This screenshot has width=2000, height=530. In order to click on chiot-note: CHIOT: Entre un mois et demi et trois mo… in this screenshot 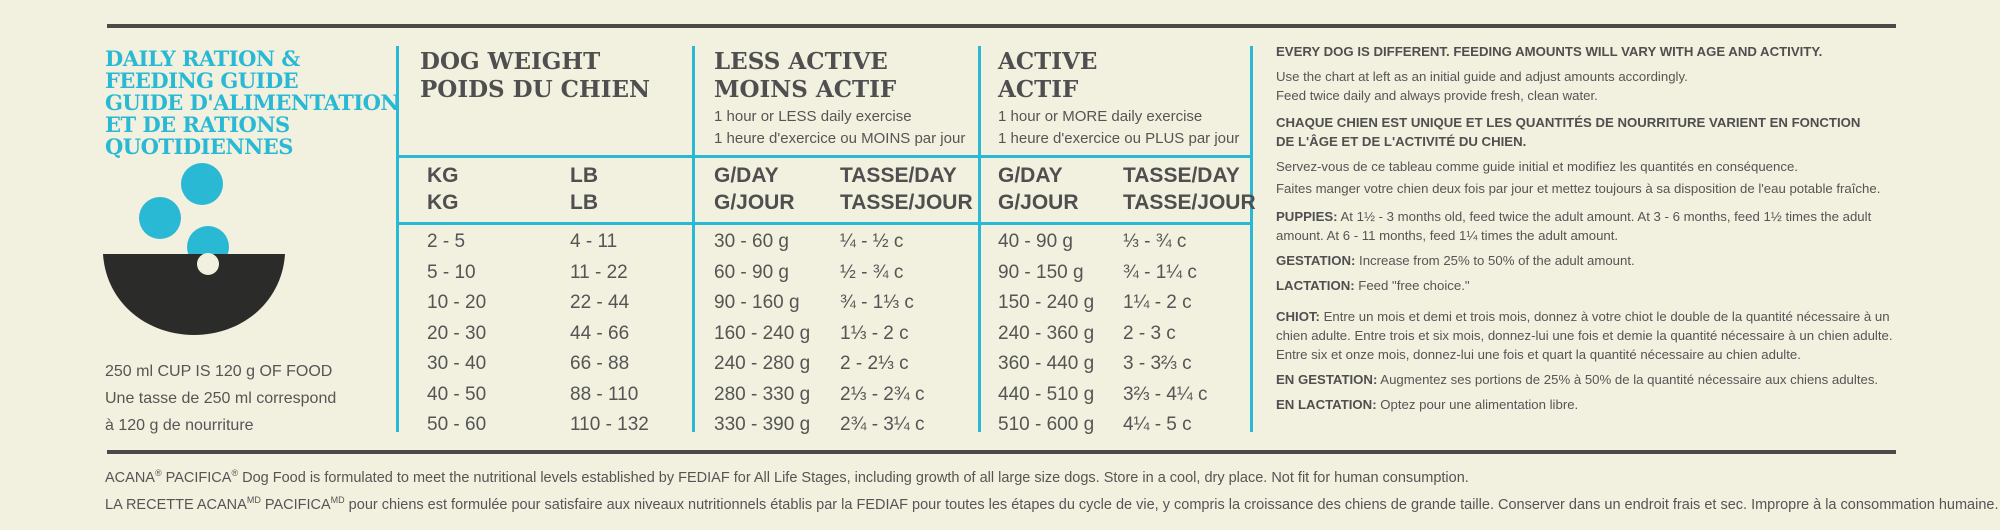, I will do `click(1583, 316)`.